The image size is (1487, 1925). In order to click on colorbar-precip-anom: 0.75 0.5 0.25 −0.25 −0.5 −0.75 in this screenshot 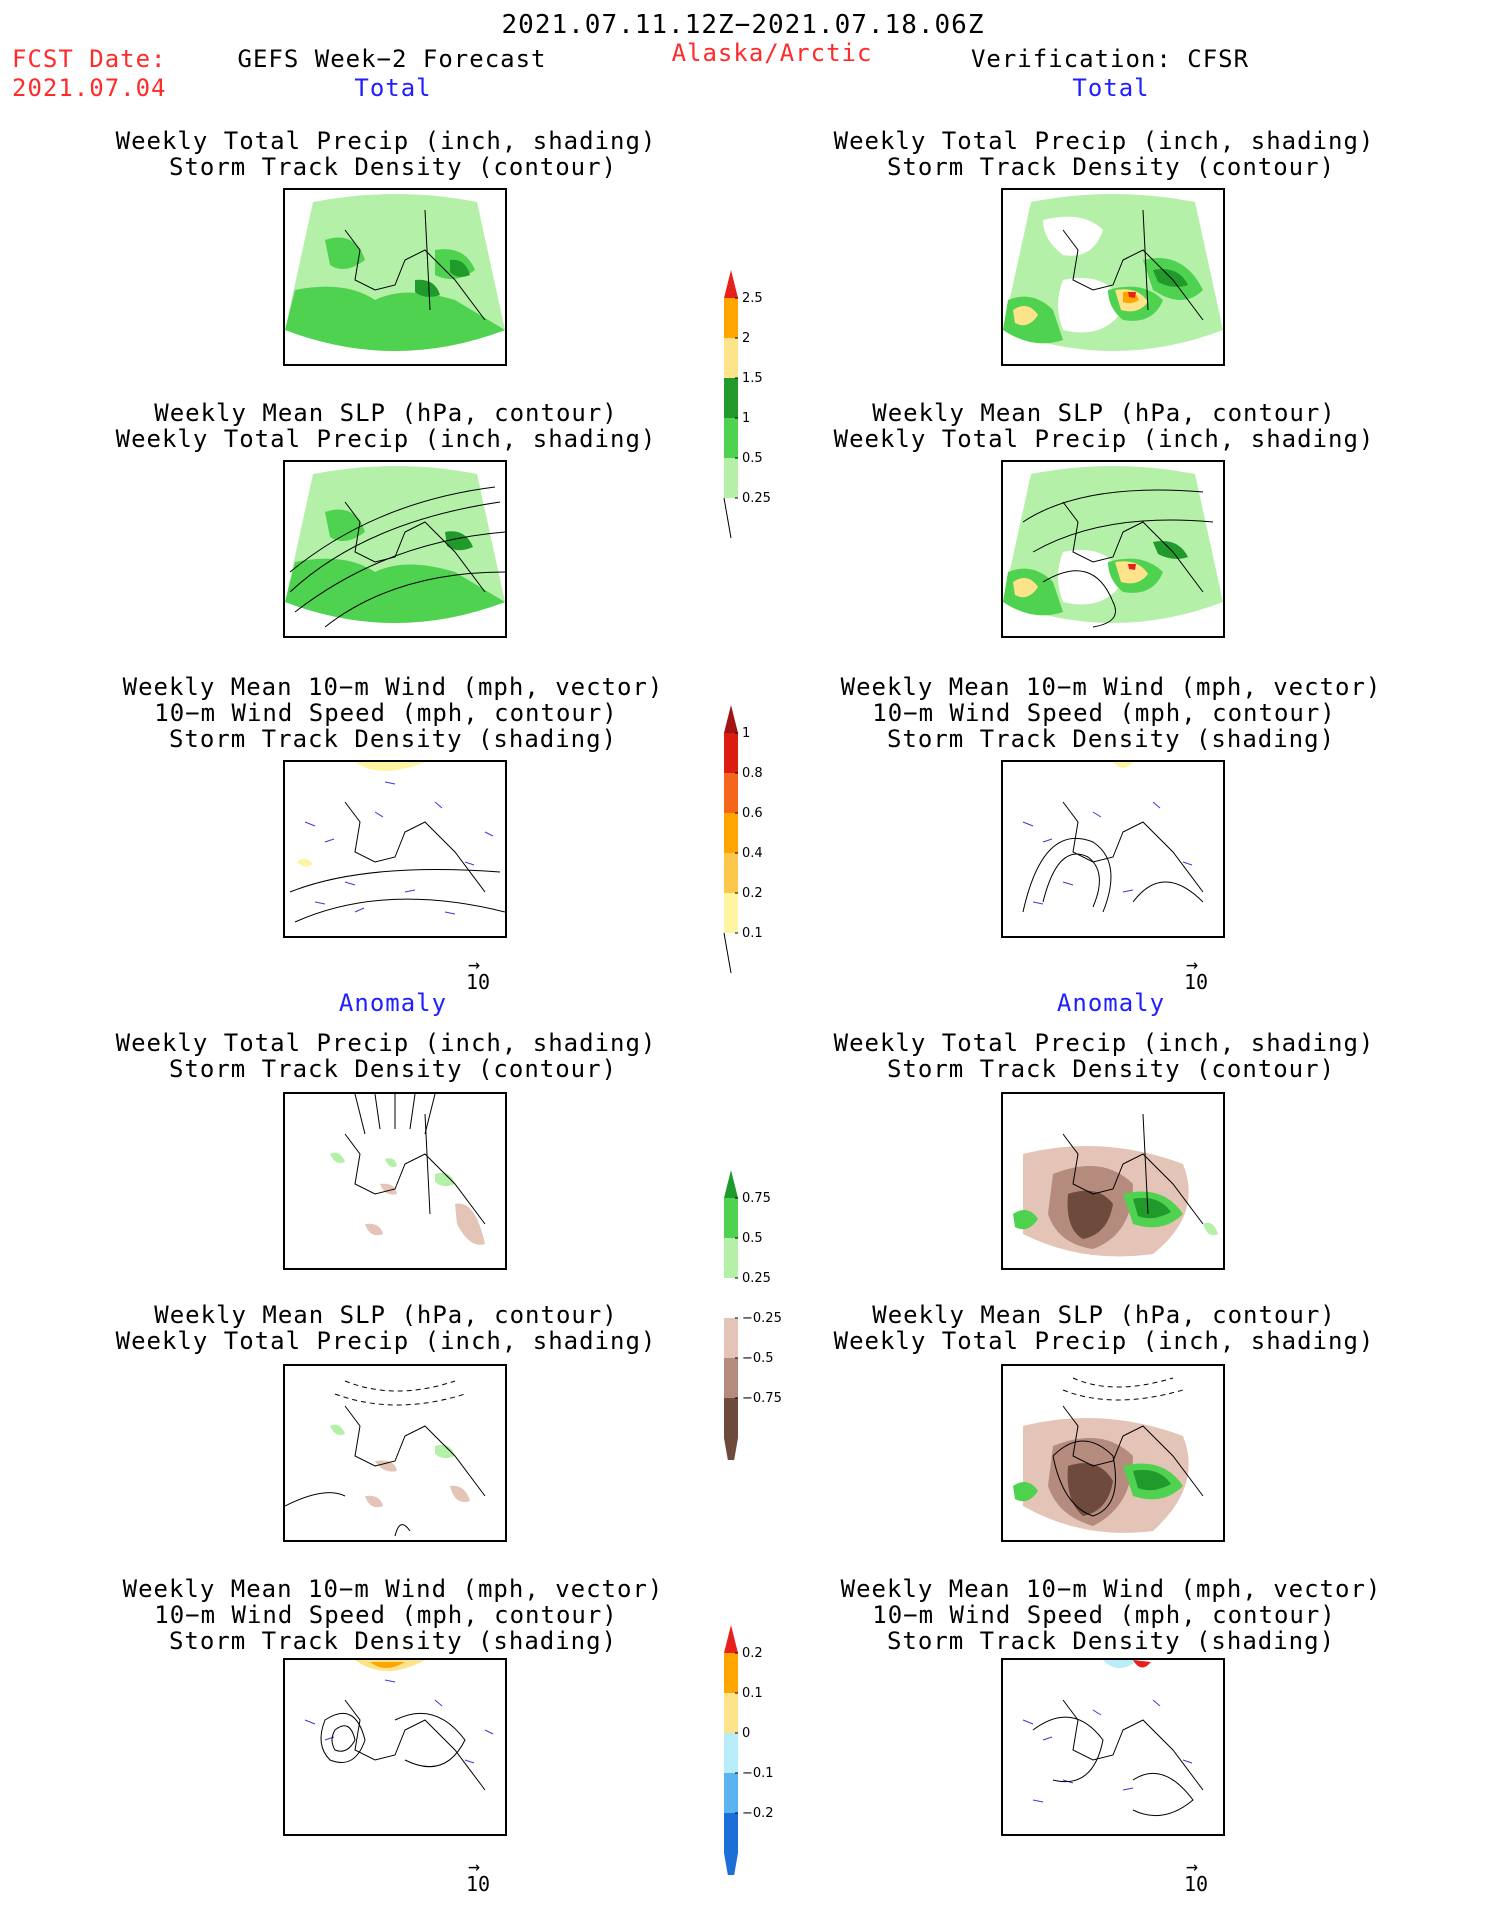, I will do `click(753, 1315)`.